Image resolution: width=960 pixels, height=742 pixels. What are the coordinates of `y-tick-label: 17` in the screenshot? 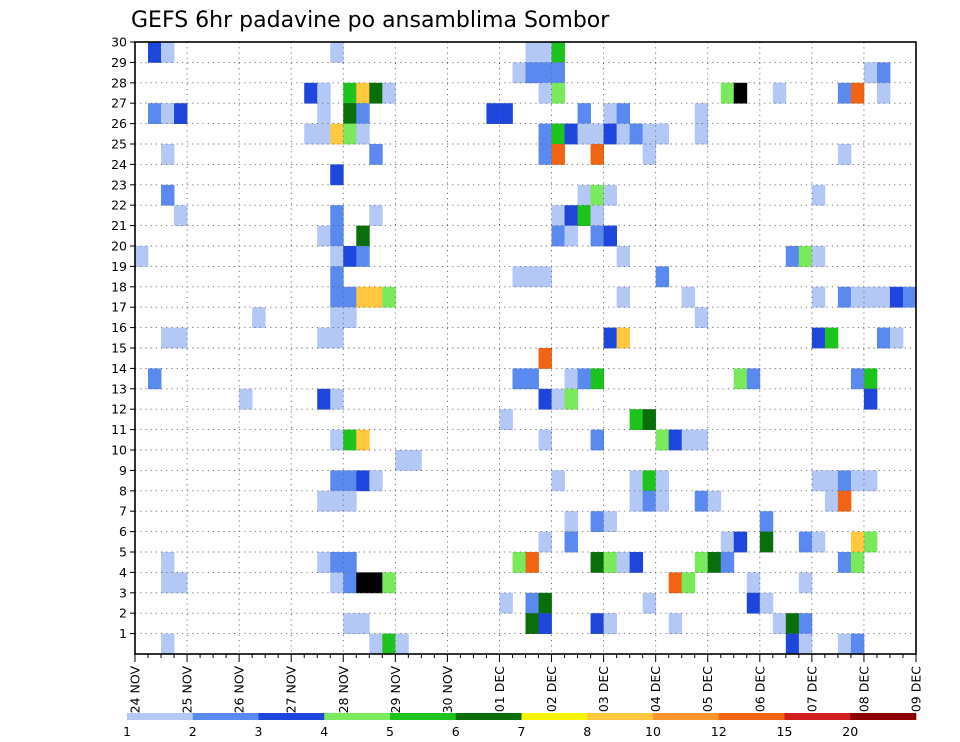 It's located at (119, 307).